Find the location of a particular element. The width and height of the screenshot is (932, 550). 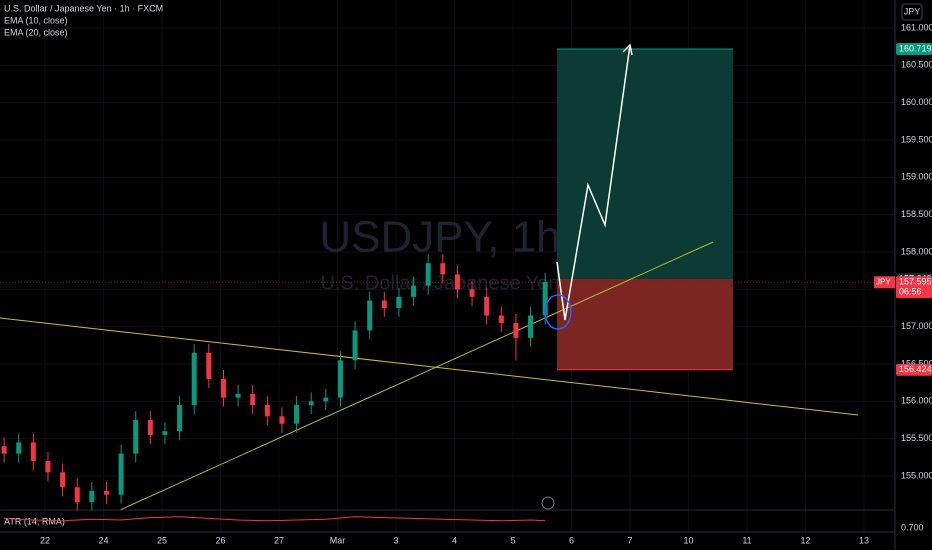

y-tick-label: 158.000 is located at coordinates (916, 251).